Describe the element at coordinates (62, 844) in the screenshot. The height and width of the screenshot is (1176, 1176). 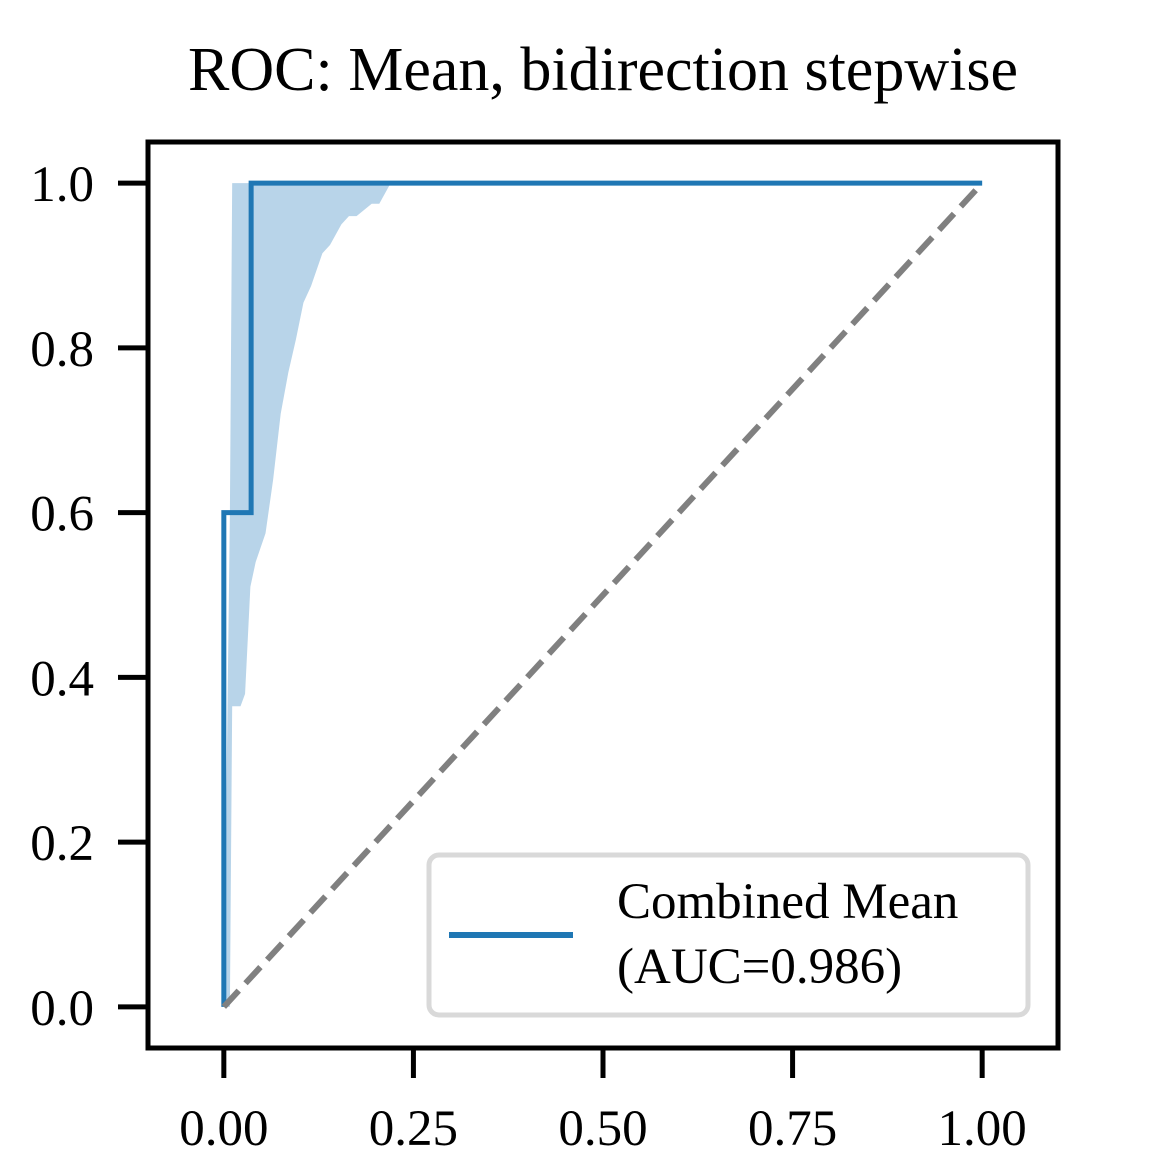
I see `y-tick-label: 0.2` at that location.